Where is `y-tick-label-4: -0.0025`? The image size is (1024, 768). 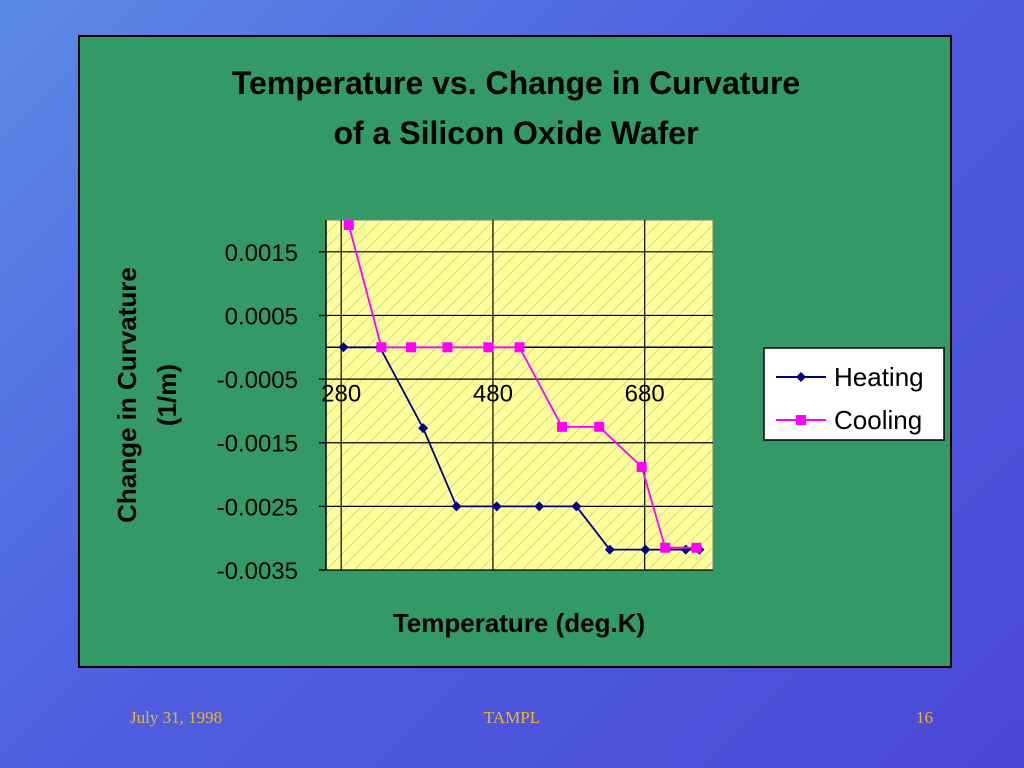
y-tick-label-4: -0.0025 is located at coordinates (257, 507).